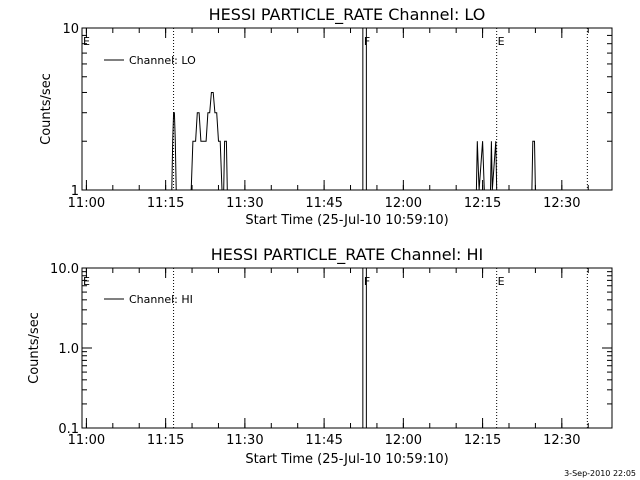 The height and width of the screenshot is (480, 640). What do you see at coordinates (161, 299) in the screenshot?
I see `legend-entry: Channel: HI` at bounding box center [161, 299].